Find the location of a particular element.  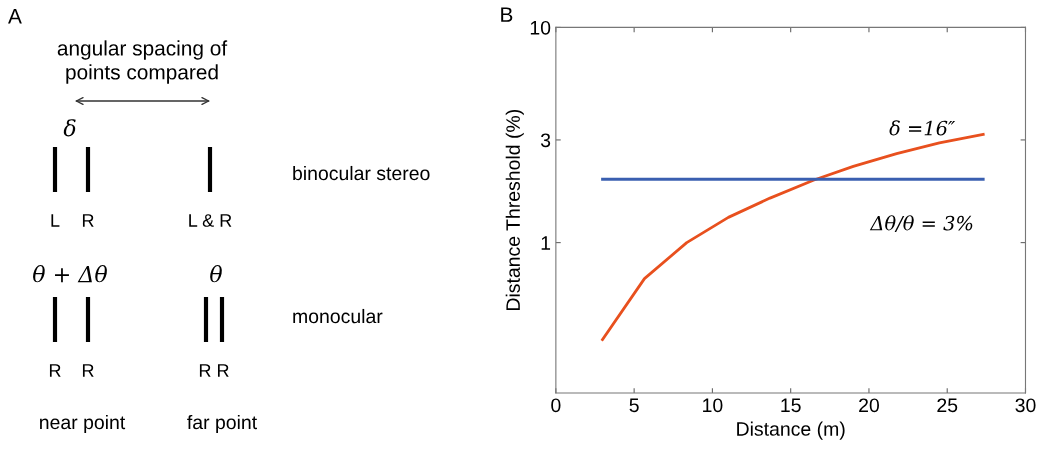

annotation: δ =16″ is located at coordinates (922, 128).